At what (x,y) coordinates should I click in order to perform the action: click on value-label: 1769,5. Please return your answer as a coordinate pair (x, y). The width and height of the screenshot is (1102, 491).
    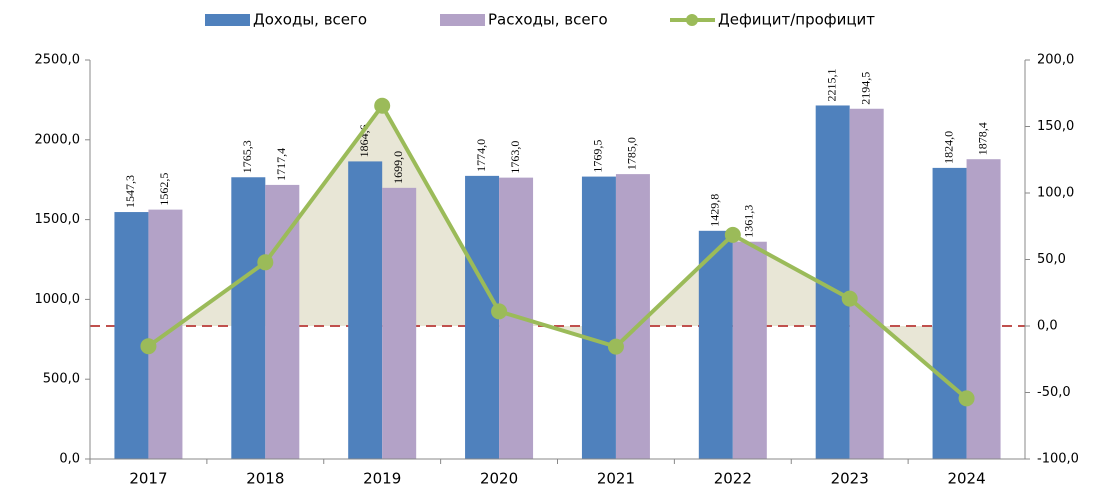
    Looking at the image, I should click on (598, 156).